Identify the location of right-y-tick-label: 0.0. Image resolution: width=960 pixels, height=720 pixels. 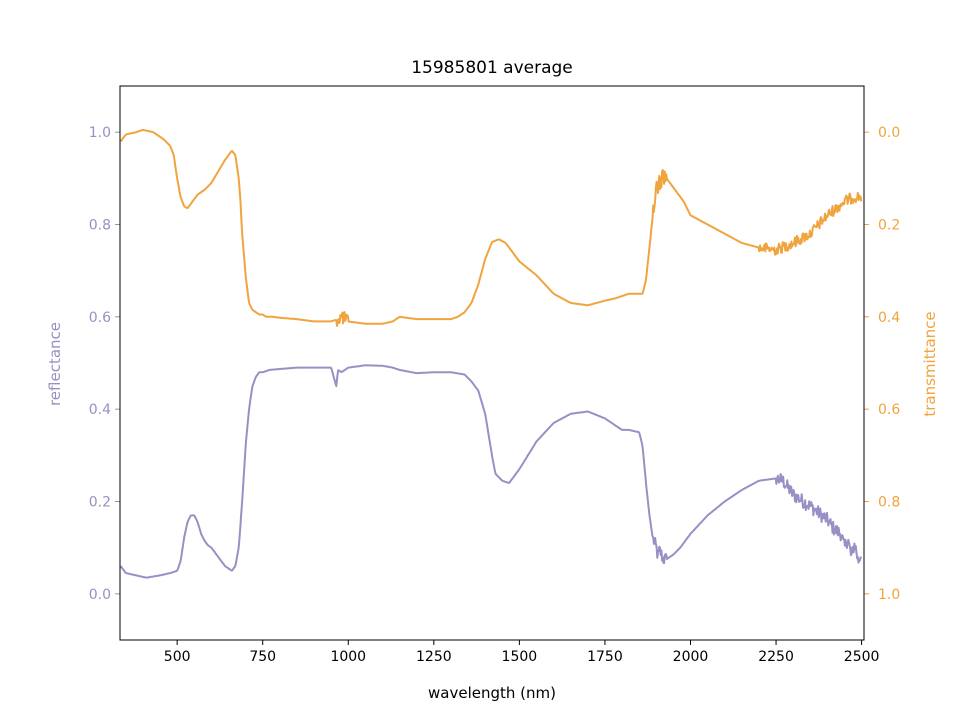
(889, 133).